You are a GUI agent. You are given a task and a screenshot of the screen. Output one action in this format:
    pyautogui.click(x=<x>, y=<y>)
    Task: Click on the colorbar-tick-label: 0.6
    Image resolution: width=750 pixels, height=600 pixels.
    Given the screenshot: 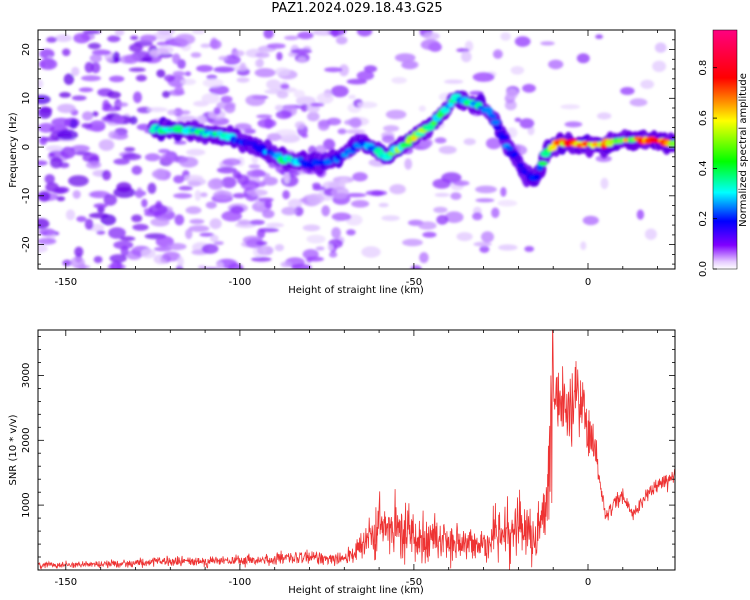 What is the action you would take?
    pyautogui.click(x=703, y=118)
    